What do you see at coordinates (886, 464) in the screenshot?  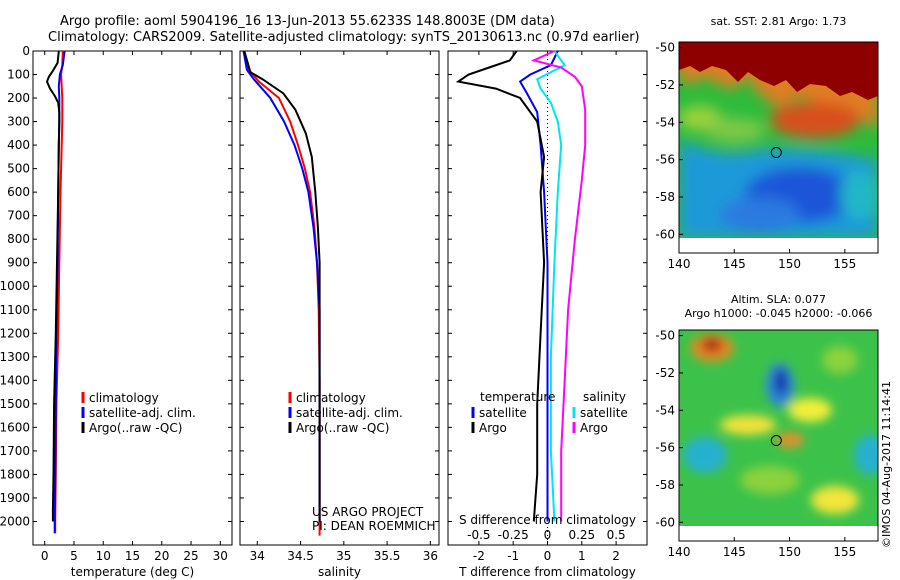 I see `copyright-watermark: ©IMOS 04-Aug-2017 11:14:41` at bounding box center [886, 464].